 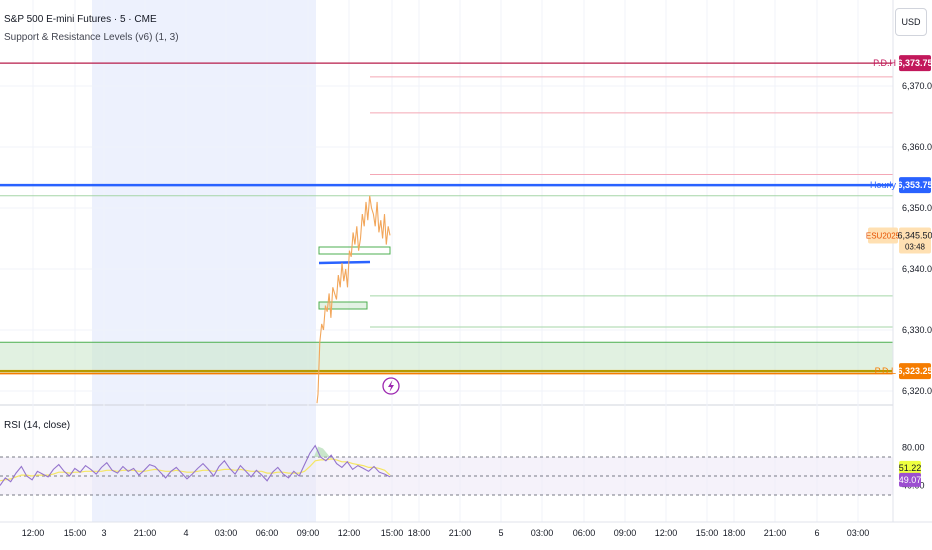 What do you see at coordinates (911, 22) in the screenshot?
I see `currency-button: USD` at bounding box center [911, 22].